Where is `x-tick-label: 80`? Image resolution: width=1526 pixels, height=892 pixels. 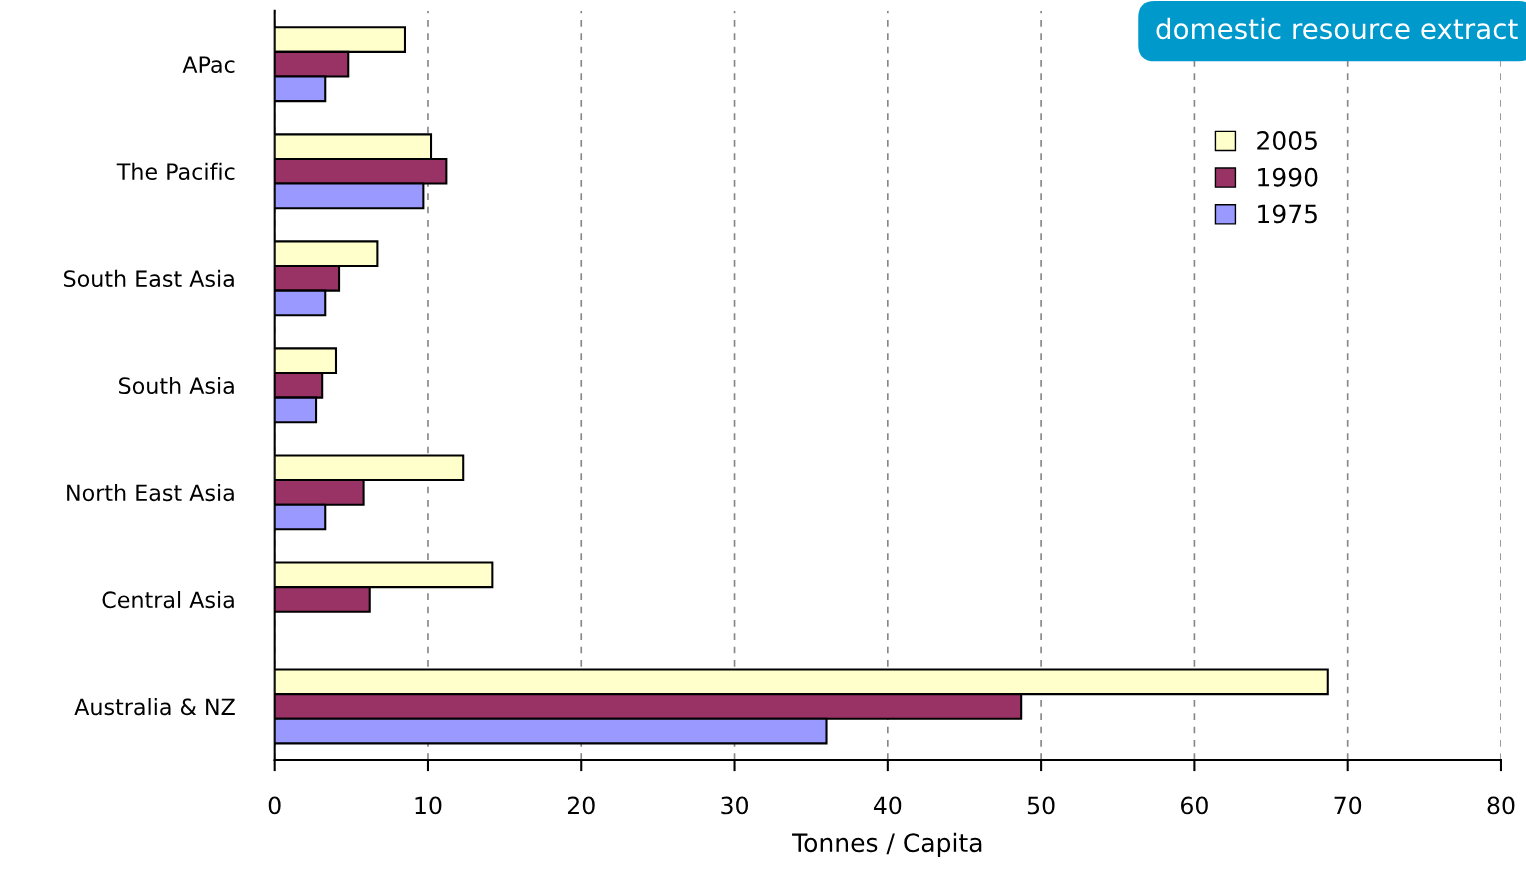 x-tick-label: 80 is located at coordinates (1501, 805).